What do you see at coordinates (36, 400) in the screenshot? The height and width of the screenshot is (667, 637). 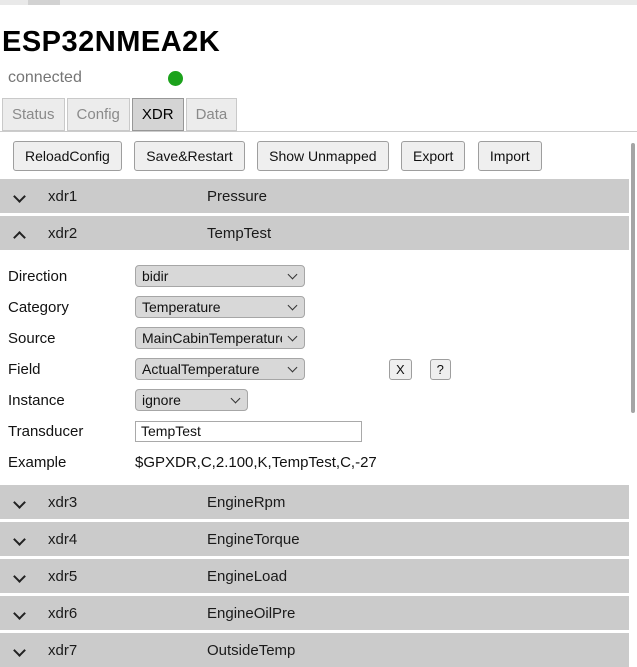 I see `instance-label: Instance` at bounding box center [36, 400].